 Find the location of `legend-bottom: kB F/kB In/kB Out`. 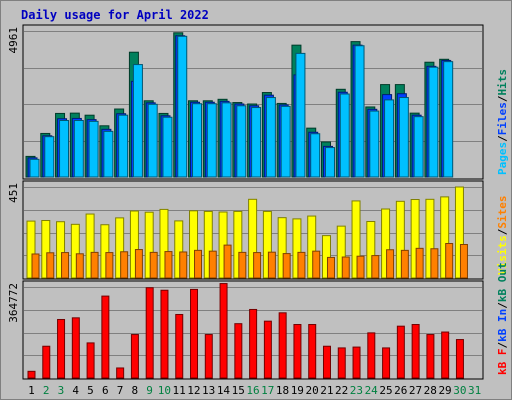

legend-bottom: kB F/kB In/kB Out is located at coordinates (502, 318).